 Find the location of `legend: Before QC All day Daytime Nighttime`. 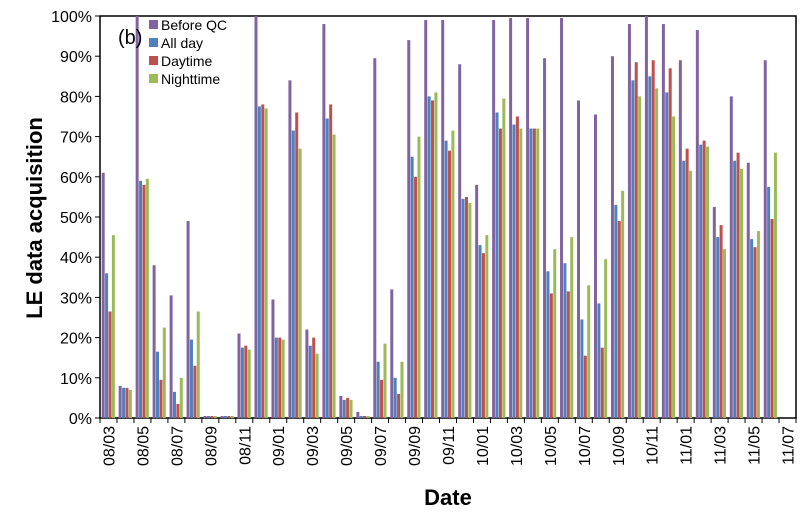

legend: Before QC All day Daytime Nighttime is located at coordinates (188, 52).